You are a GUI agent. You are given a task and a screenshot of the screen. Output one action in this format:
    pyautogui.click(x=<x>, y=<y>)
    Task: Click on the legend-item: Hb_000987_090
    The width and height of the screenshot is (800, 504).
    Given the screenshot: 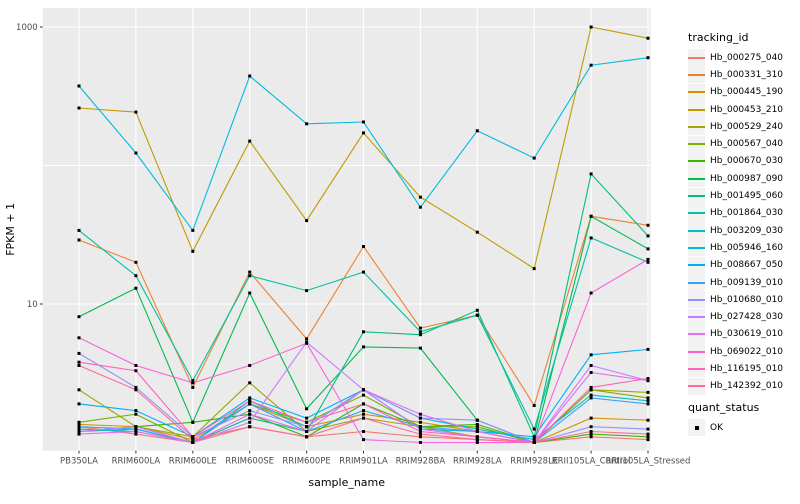 What is the action you would take?
    pyautogui.click(x=744, y=179)
    